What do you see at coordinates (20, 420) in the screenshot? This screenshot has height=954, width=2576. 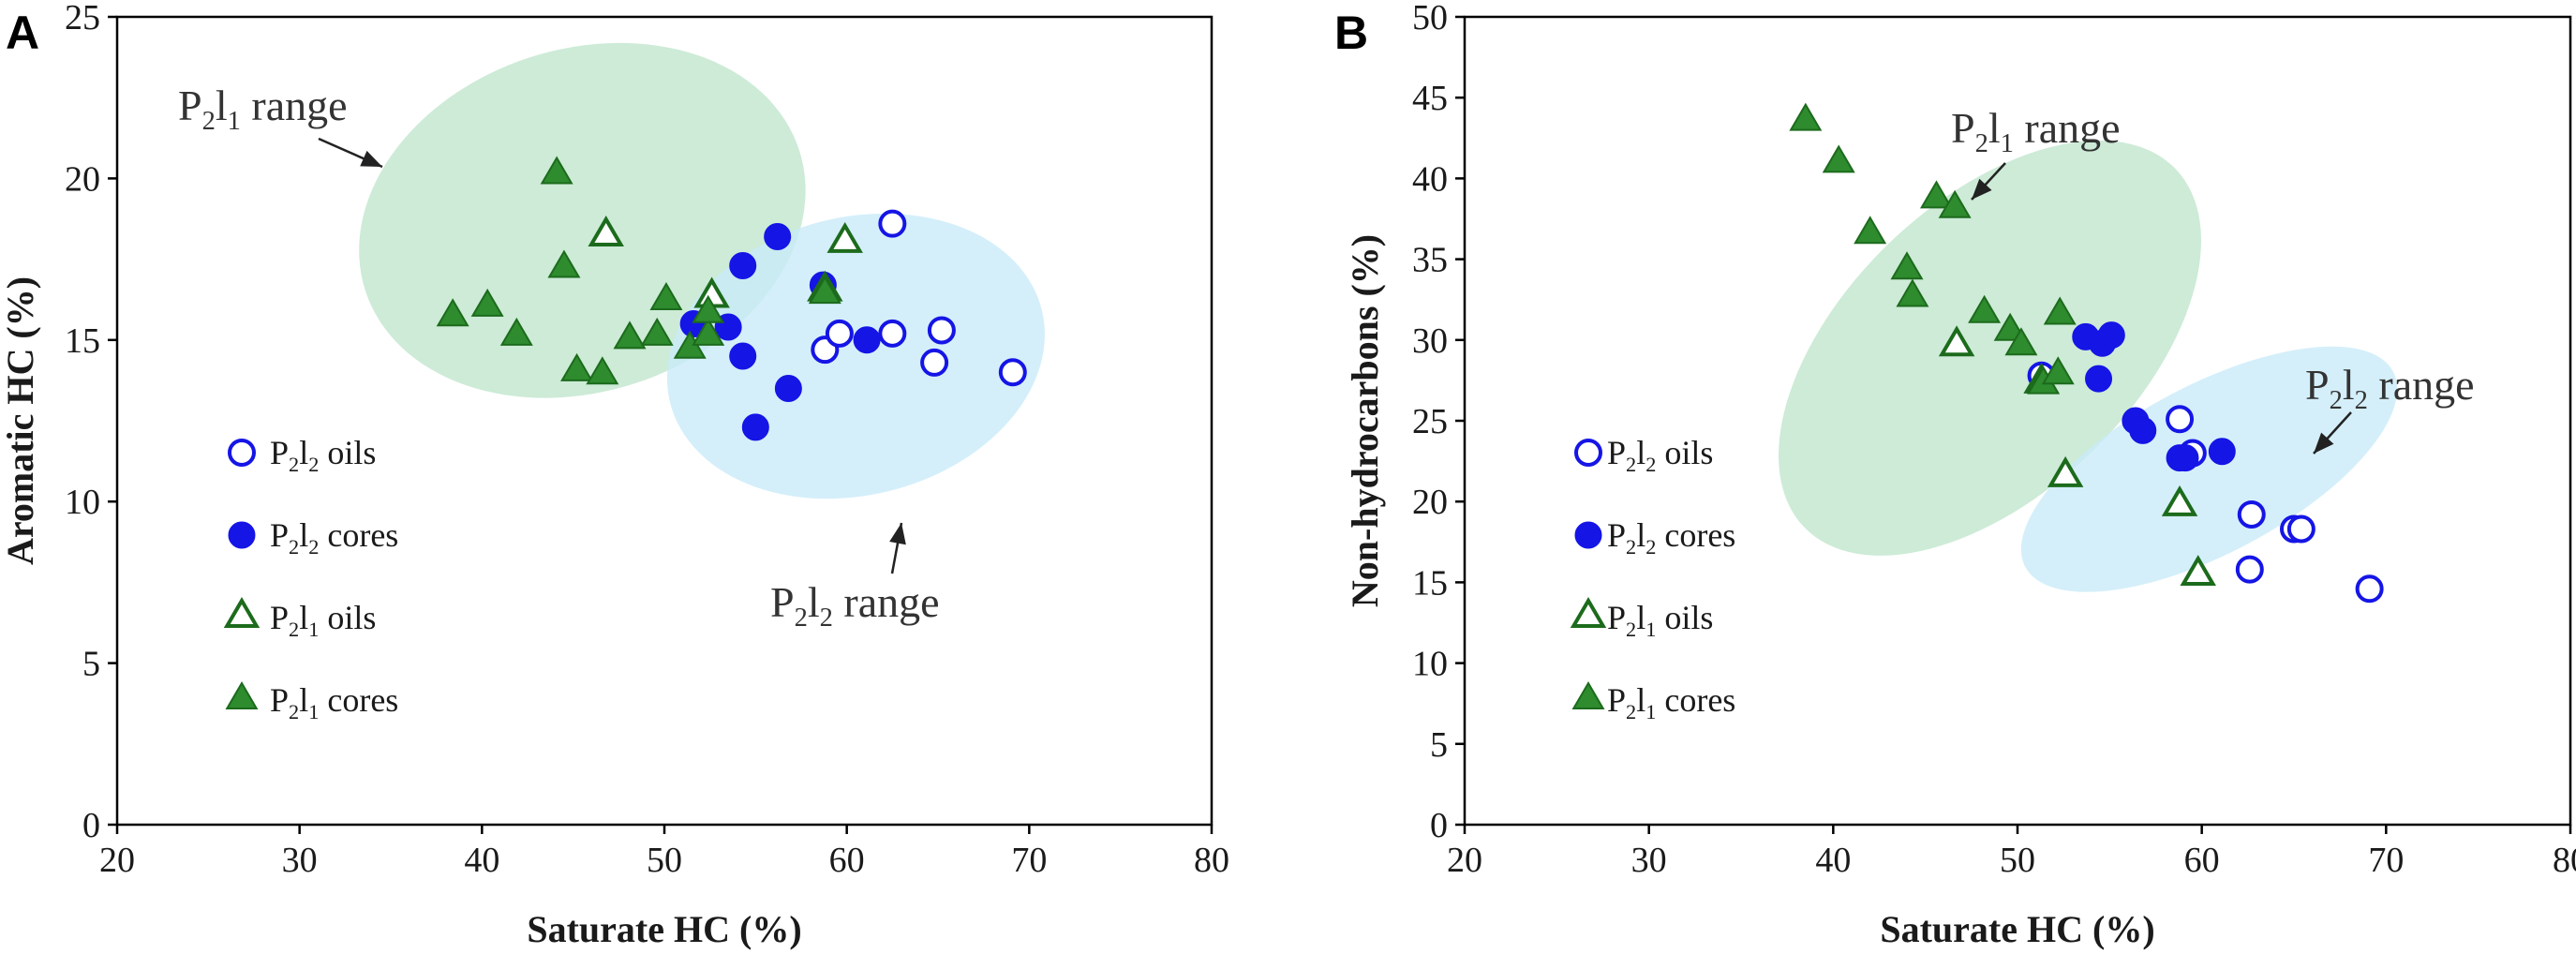 I see `y-axis-label: Aromatic HC (%)` at bounding box center [20, 420].